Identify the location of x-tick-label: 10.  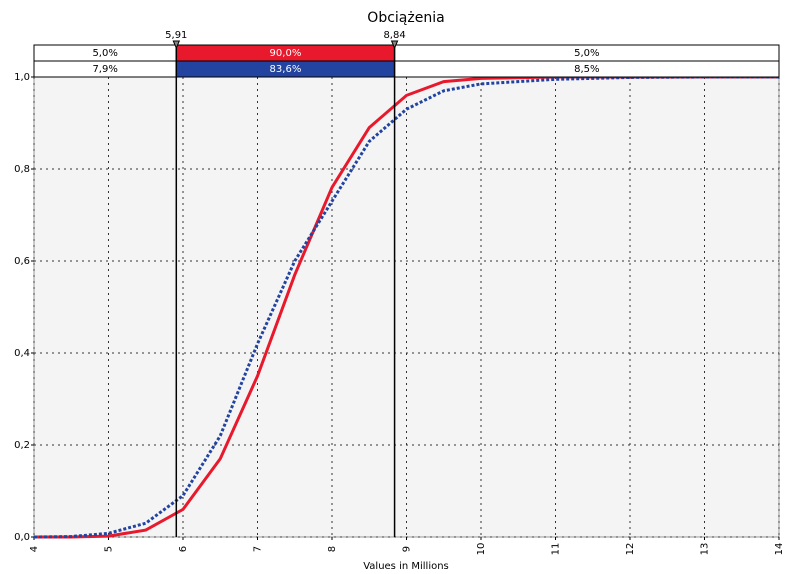
(481, 549).